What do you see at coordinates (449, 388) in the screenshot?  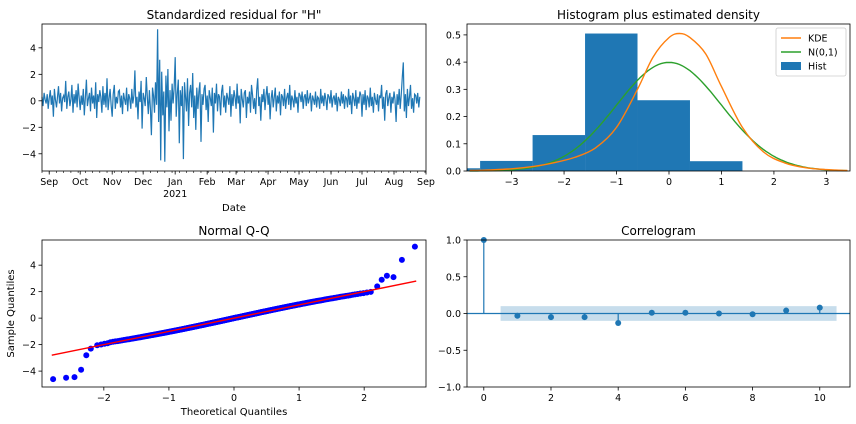 I see `y-tick-label: −1.0` at bounding box center [449, 388].